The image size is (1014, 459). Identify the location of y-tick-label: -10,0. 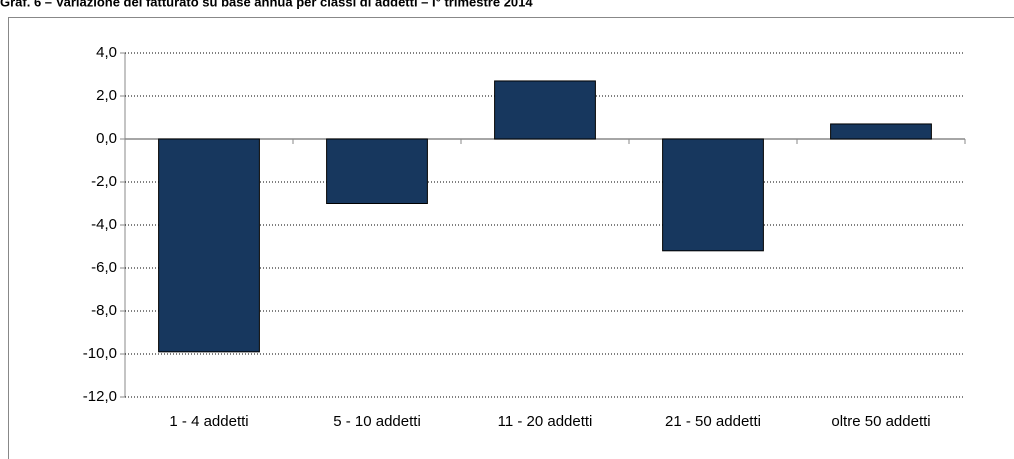
(100, 353).